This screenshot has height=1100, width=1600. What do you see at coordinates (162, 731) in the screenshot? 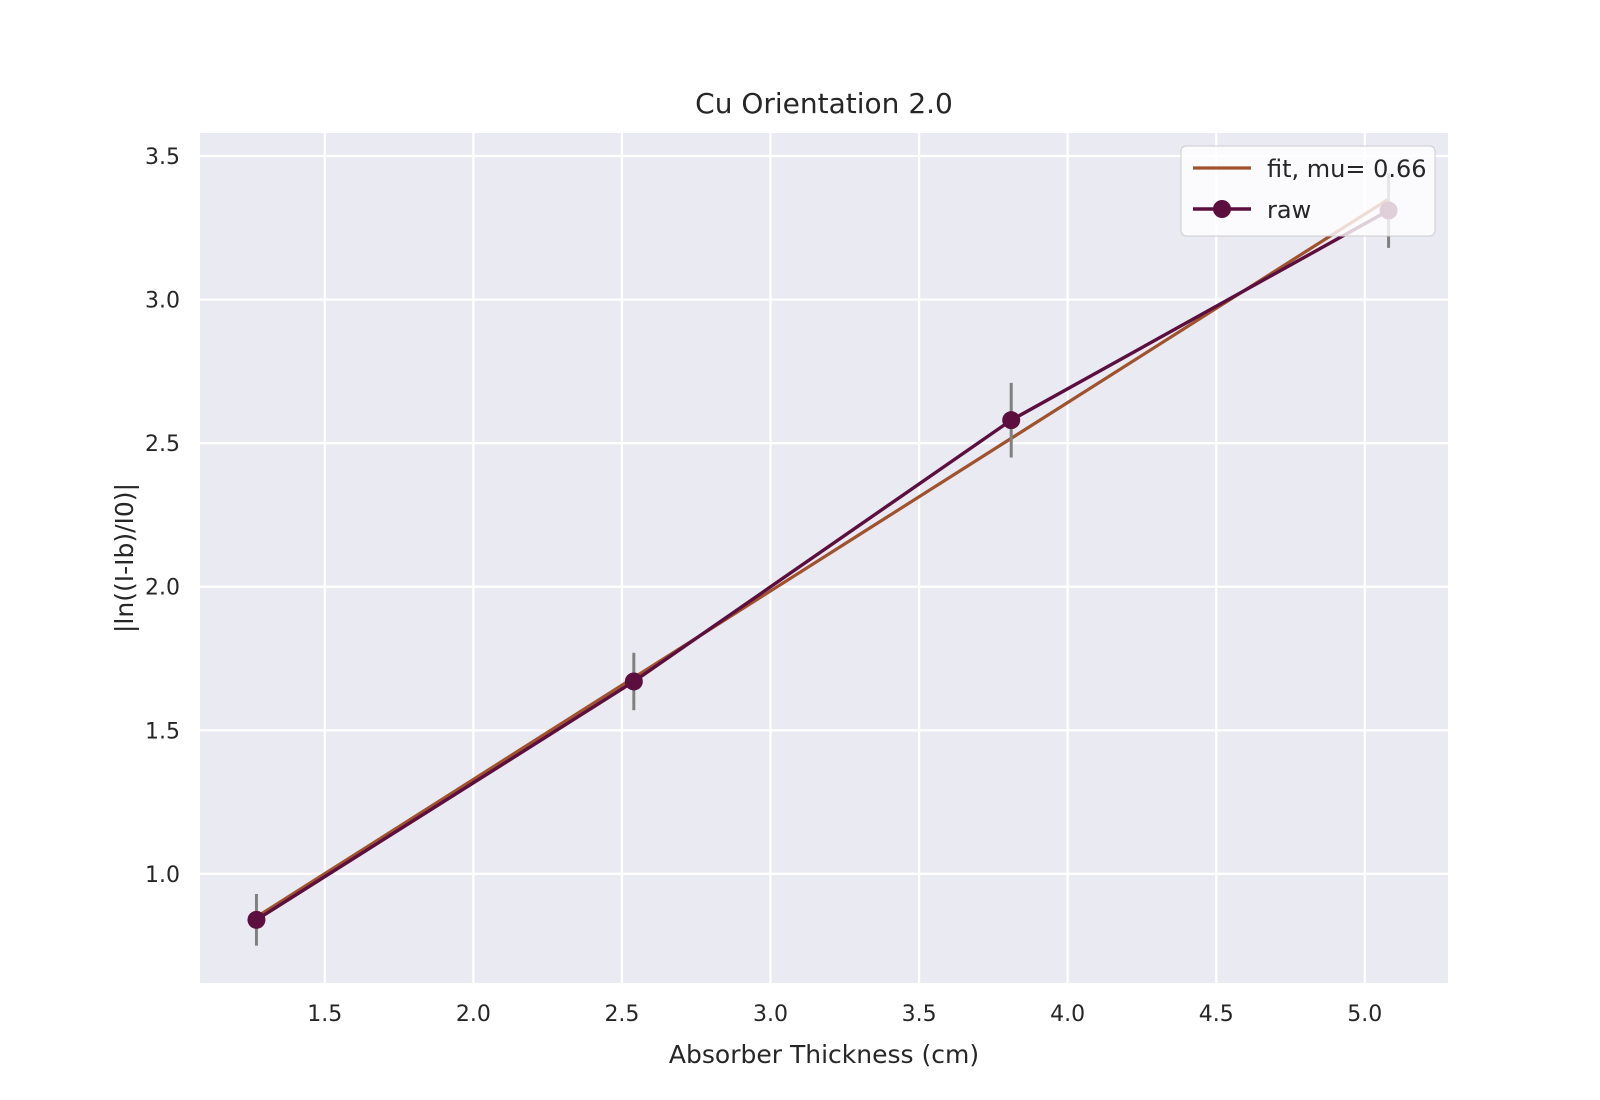
I see `y-tick-label: 1.5` at bounding box center [162, 731].